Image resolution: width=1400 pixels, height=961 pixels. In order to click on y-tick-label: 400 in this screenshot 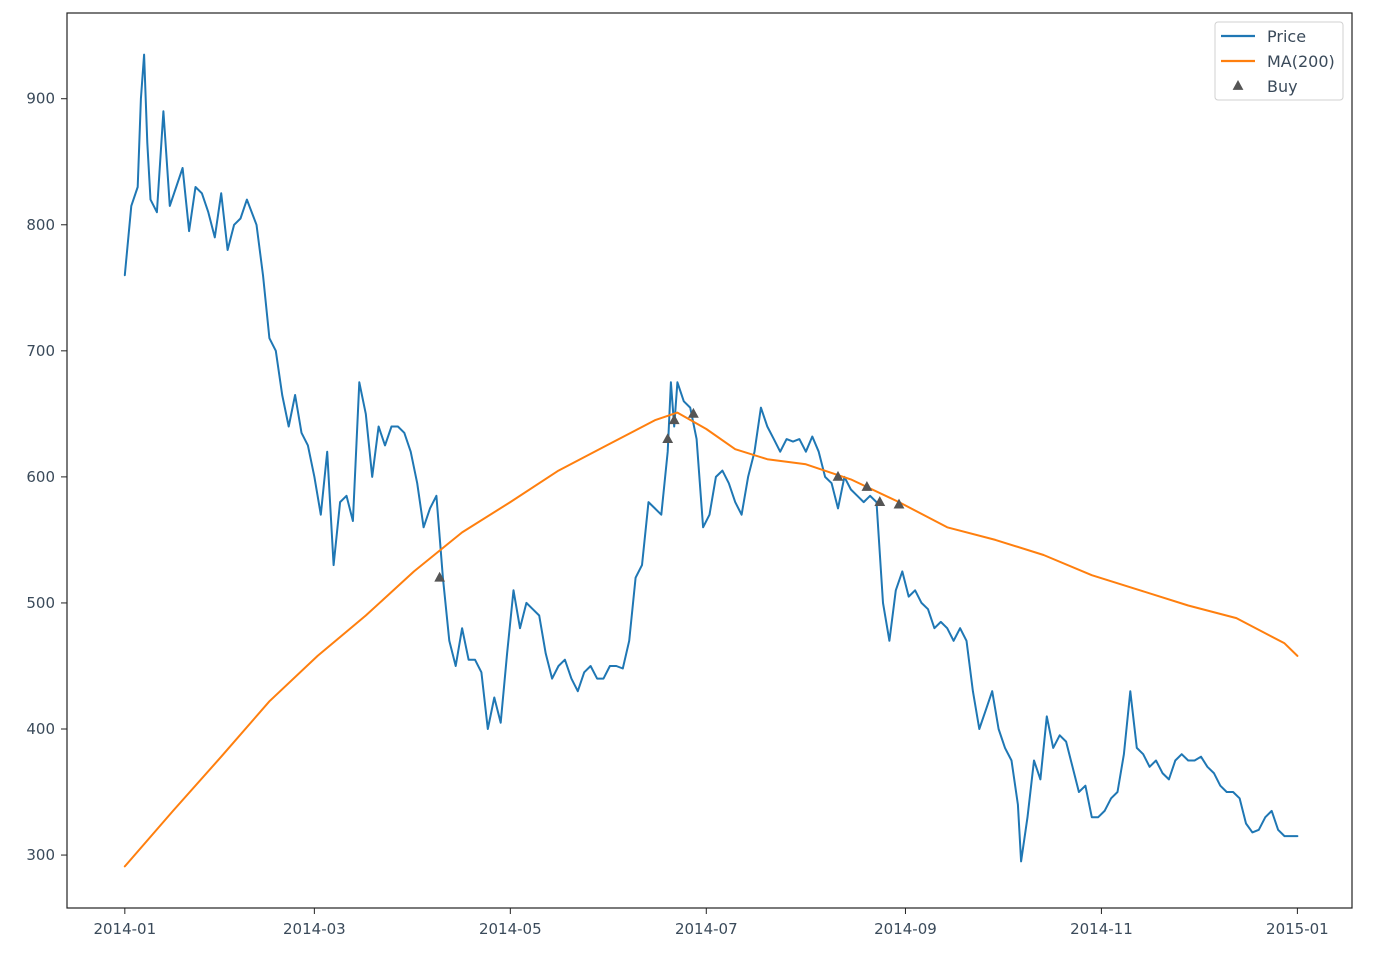, I will do `click(40, 729)`.